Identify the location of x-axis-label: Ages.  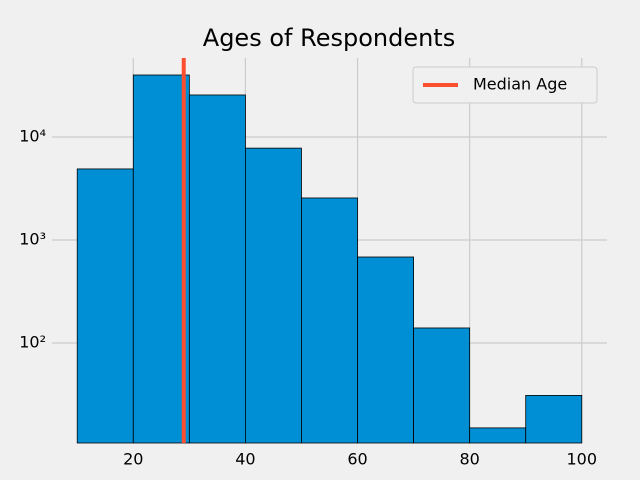
(328, 478).